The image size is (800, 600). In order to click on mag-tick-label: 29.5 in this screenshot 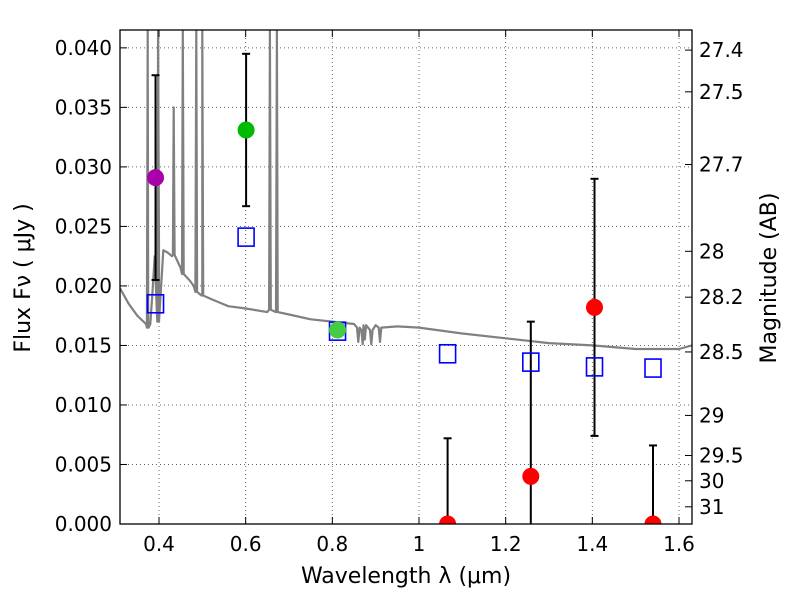, I will do `click(721, 456)`.